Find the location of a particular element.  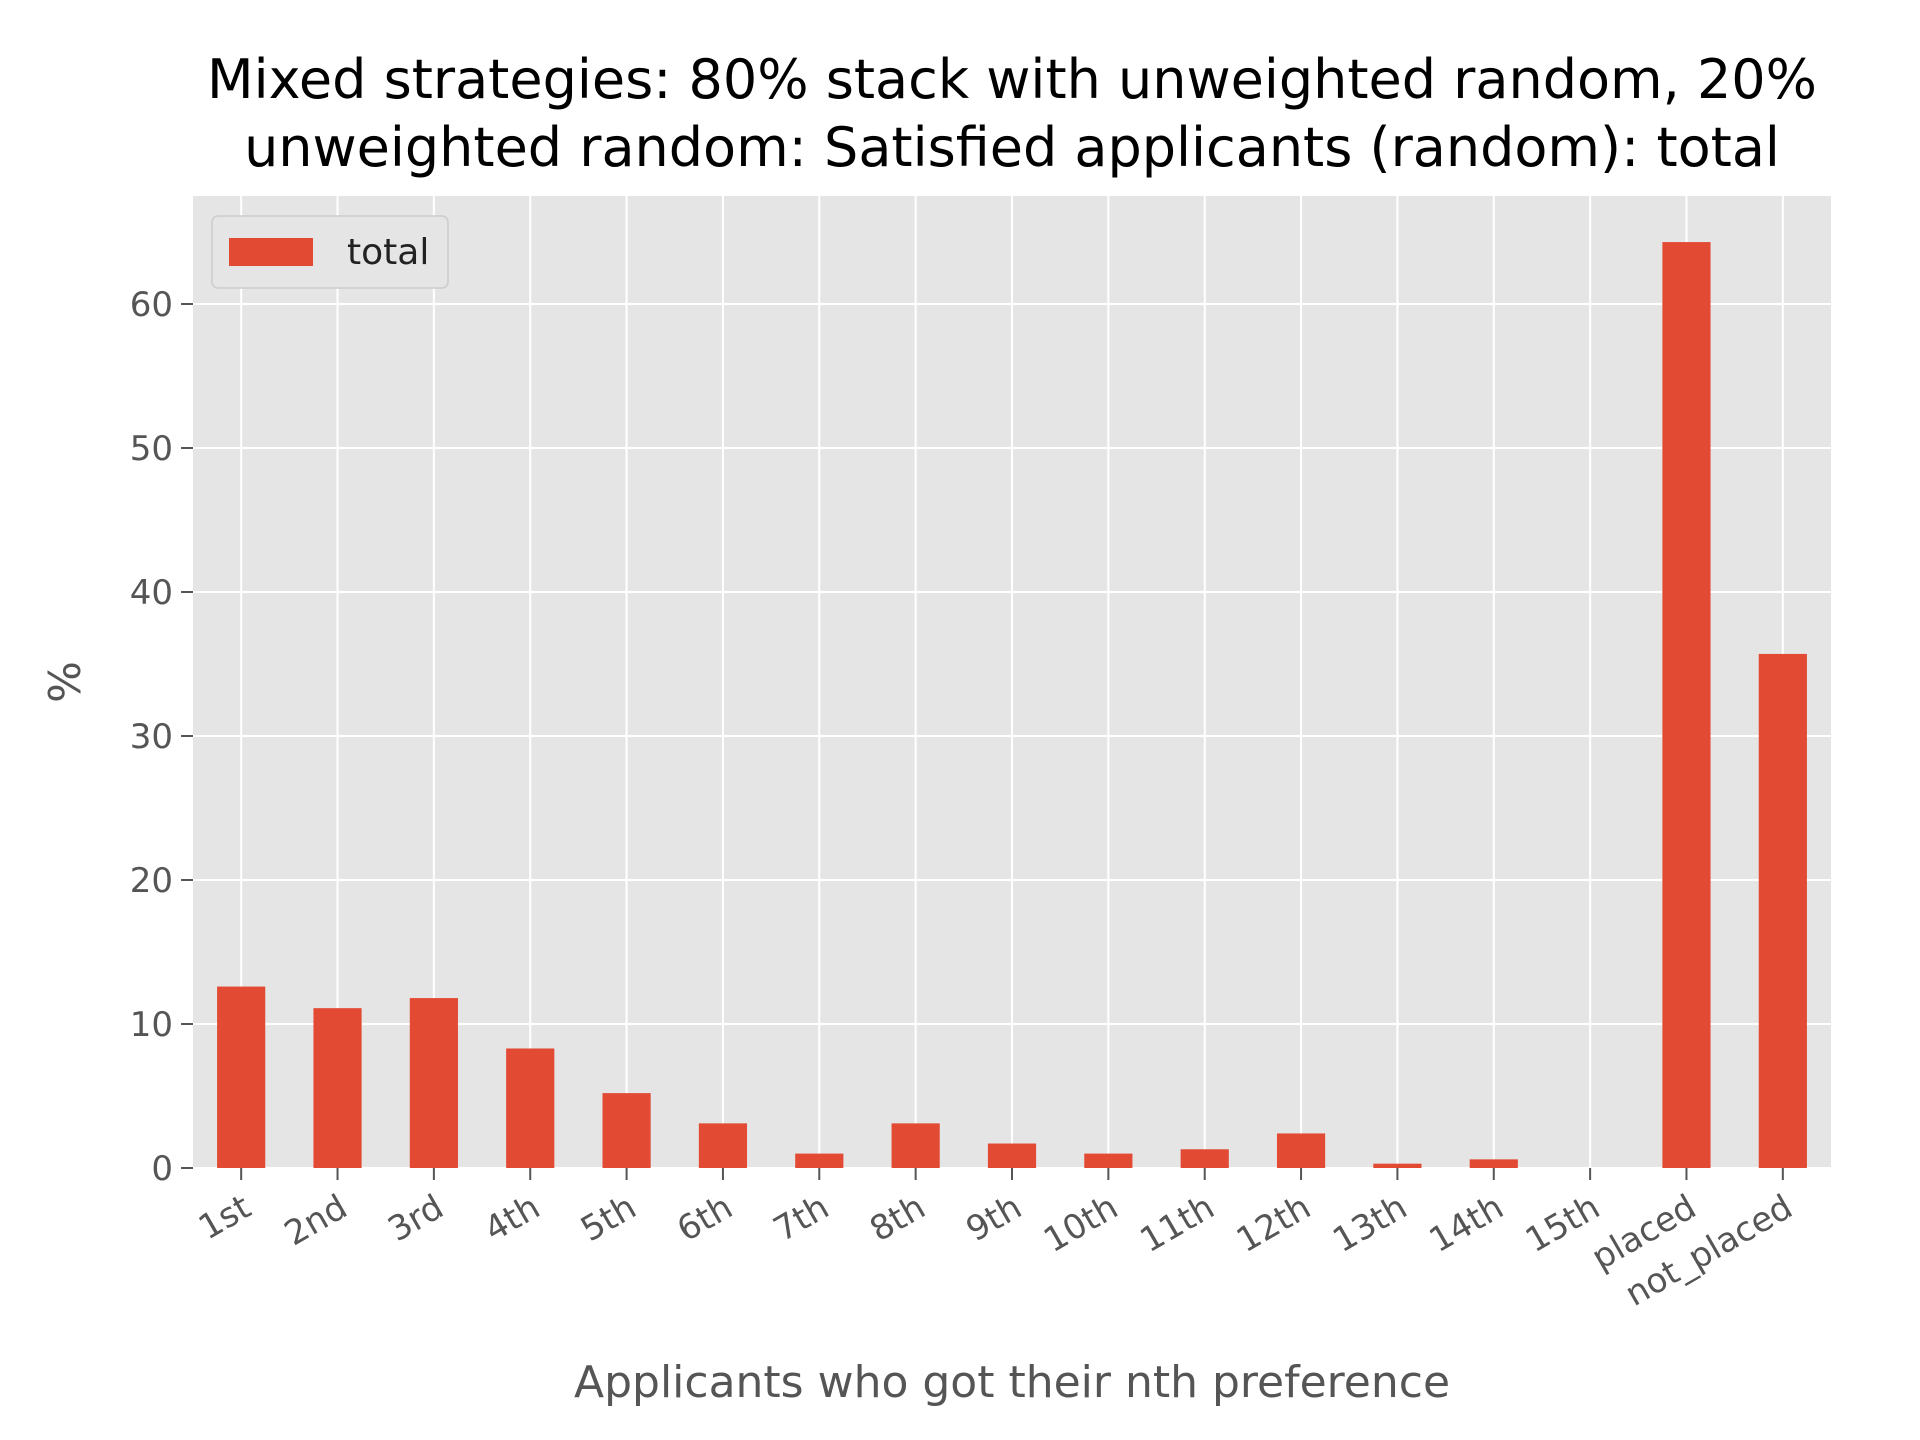

bar-10th is located at coordinates (1108, 1160).